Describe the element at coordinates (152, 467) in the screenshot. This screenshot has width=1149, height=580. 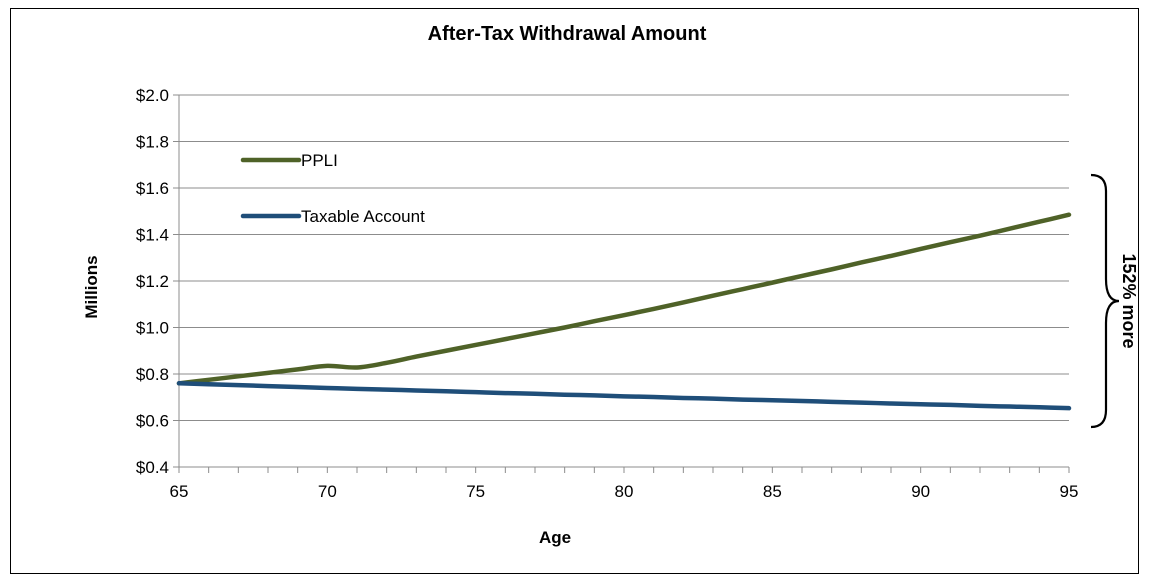
I see `y-tick-label: $0.4` at that location.